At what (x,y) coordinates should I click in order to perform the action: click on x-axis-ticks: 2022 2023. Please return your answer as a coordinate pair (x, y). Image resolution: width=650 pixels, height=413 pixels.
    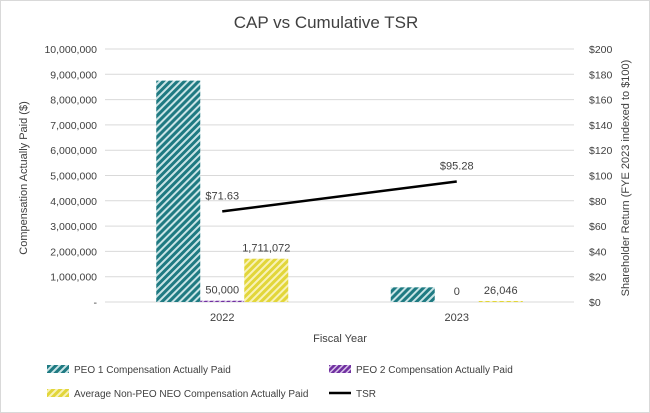
    Looking at the image, I should click on (339, 318).